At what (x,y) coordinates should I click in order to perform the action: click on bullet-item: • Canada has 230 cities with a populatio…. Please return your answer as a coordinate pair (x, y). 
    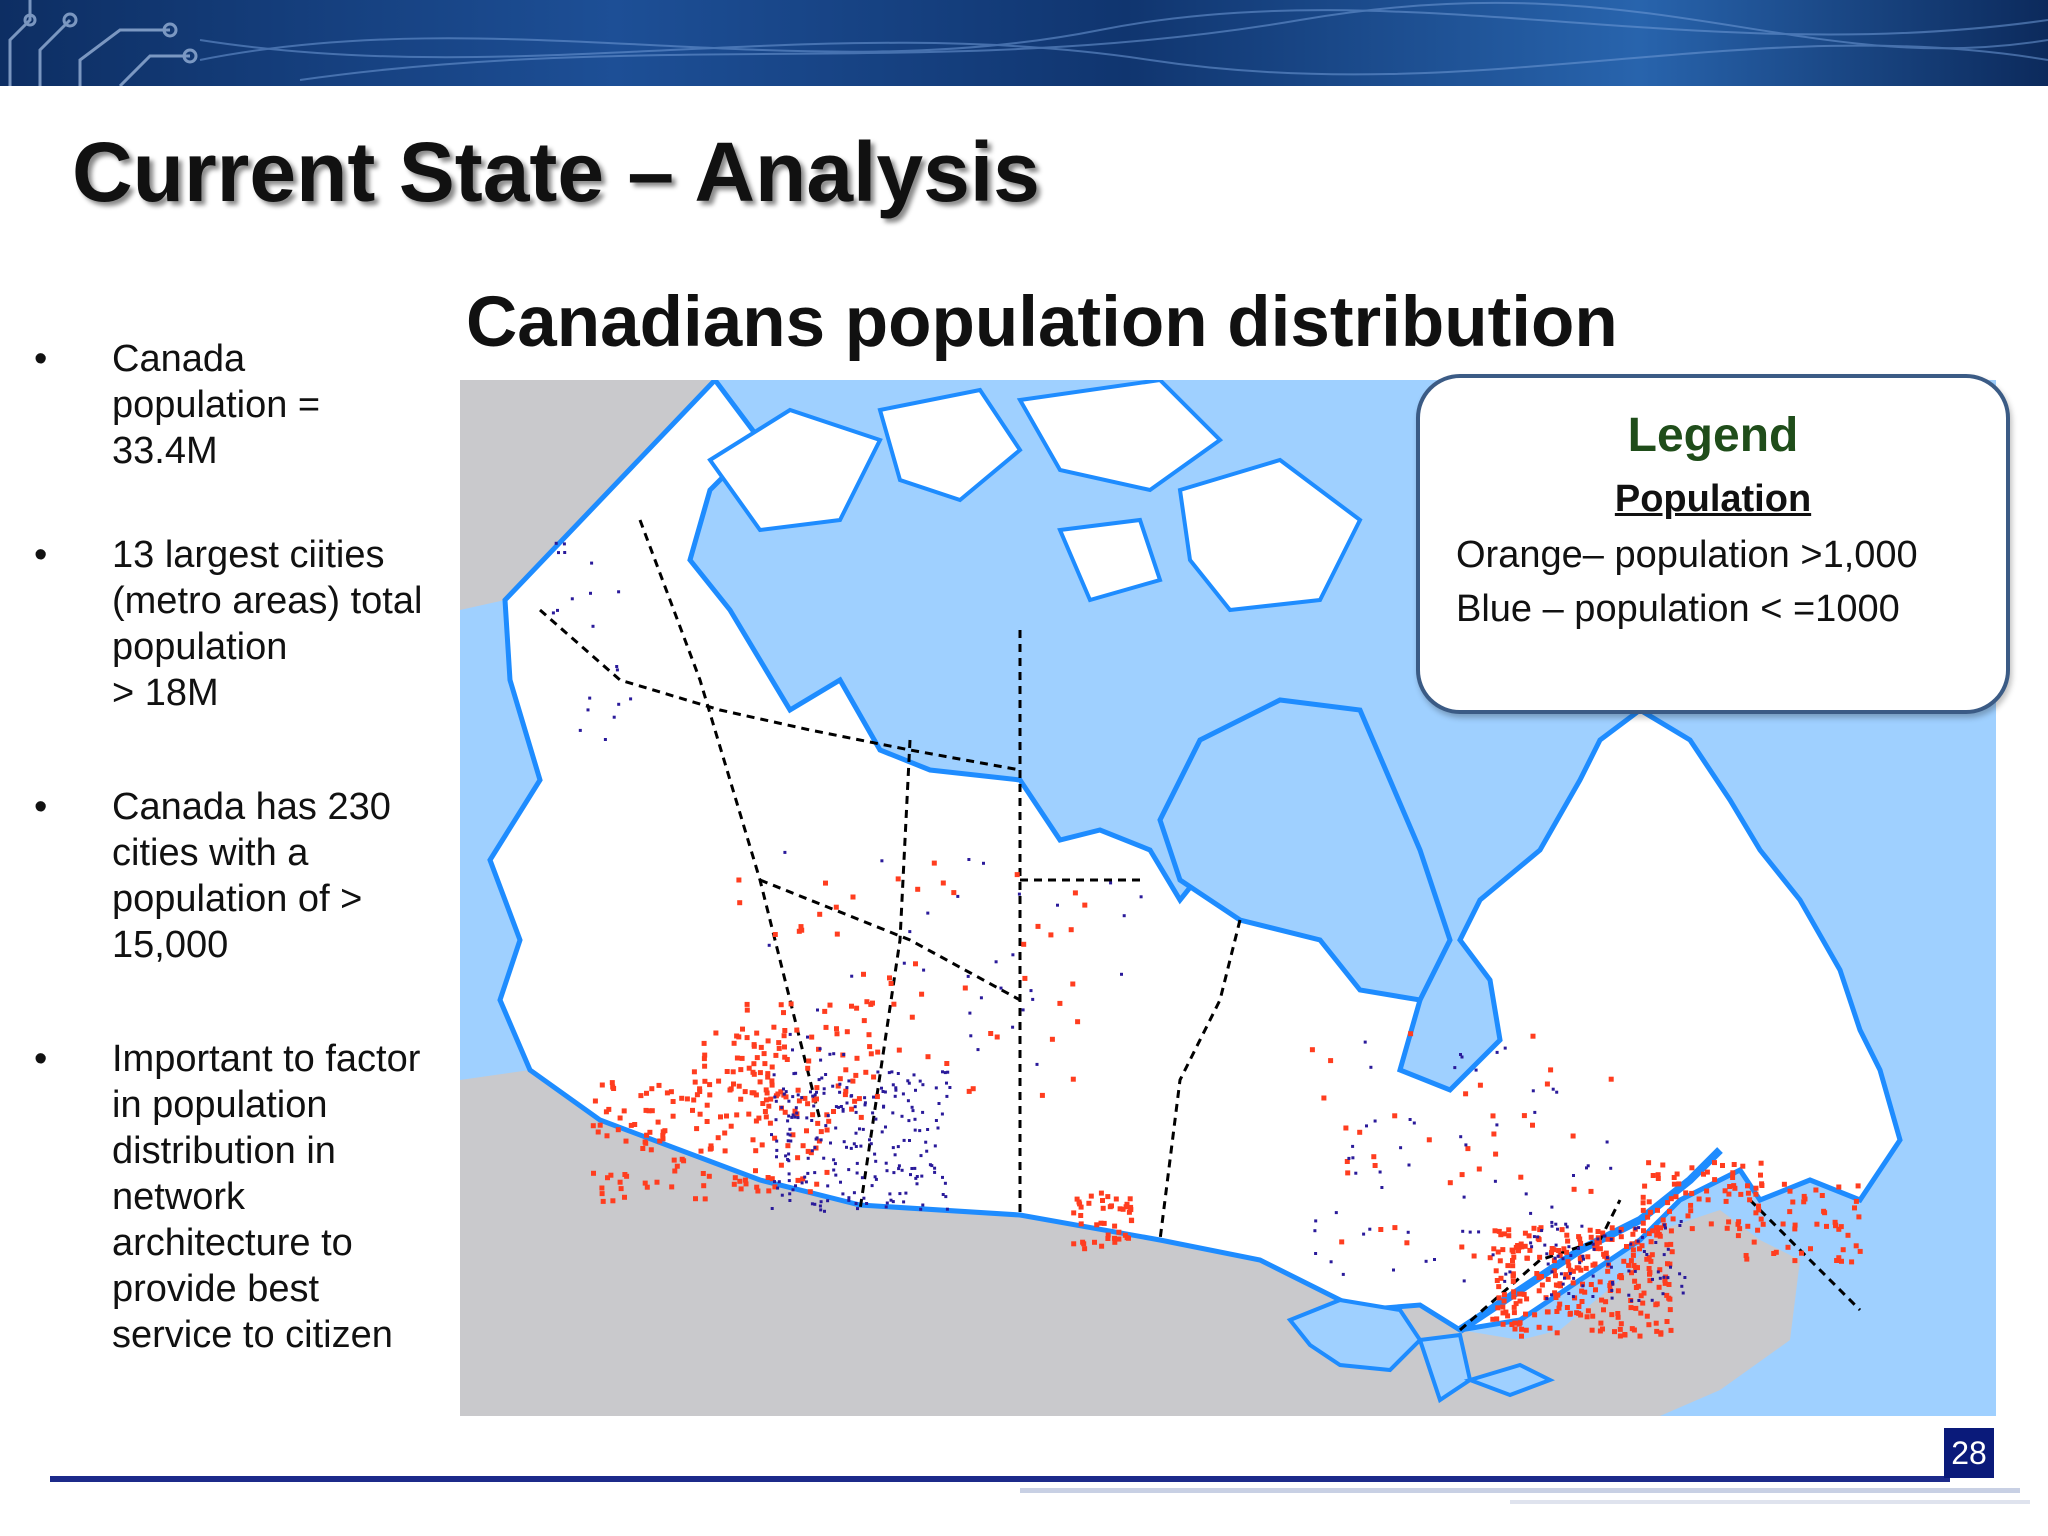
    Looking at the image, I should click on (248, 876).